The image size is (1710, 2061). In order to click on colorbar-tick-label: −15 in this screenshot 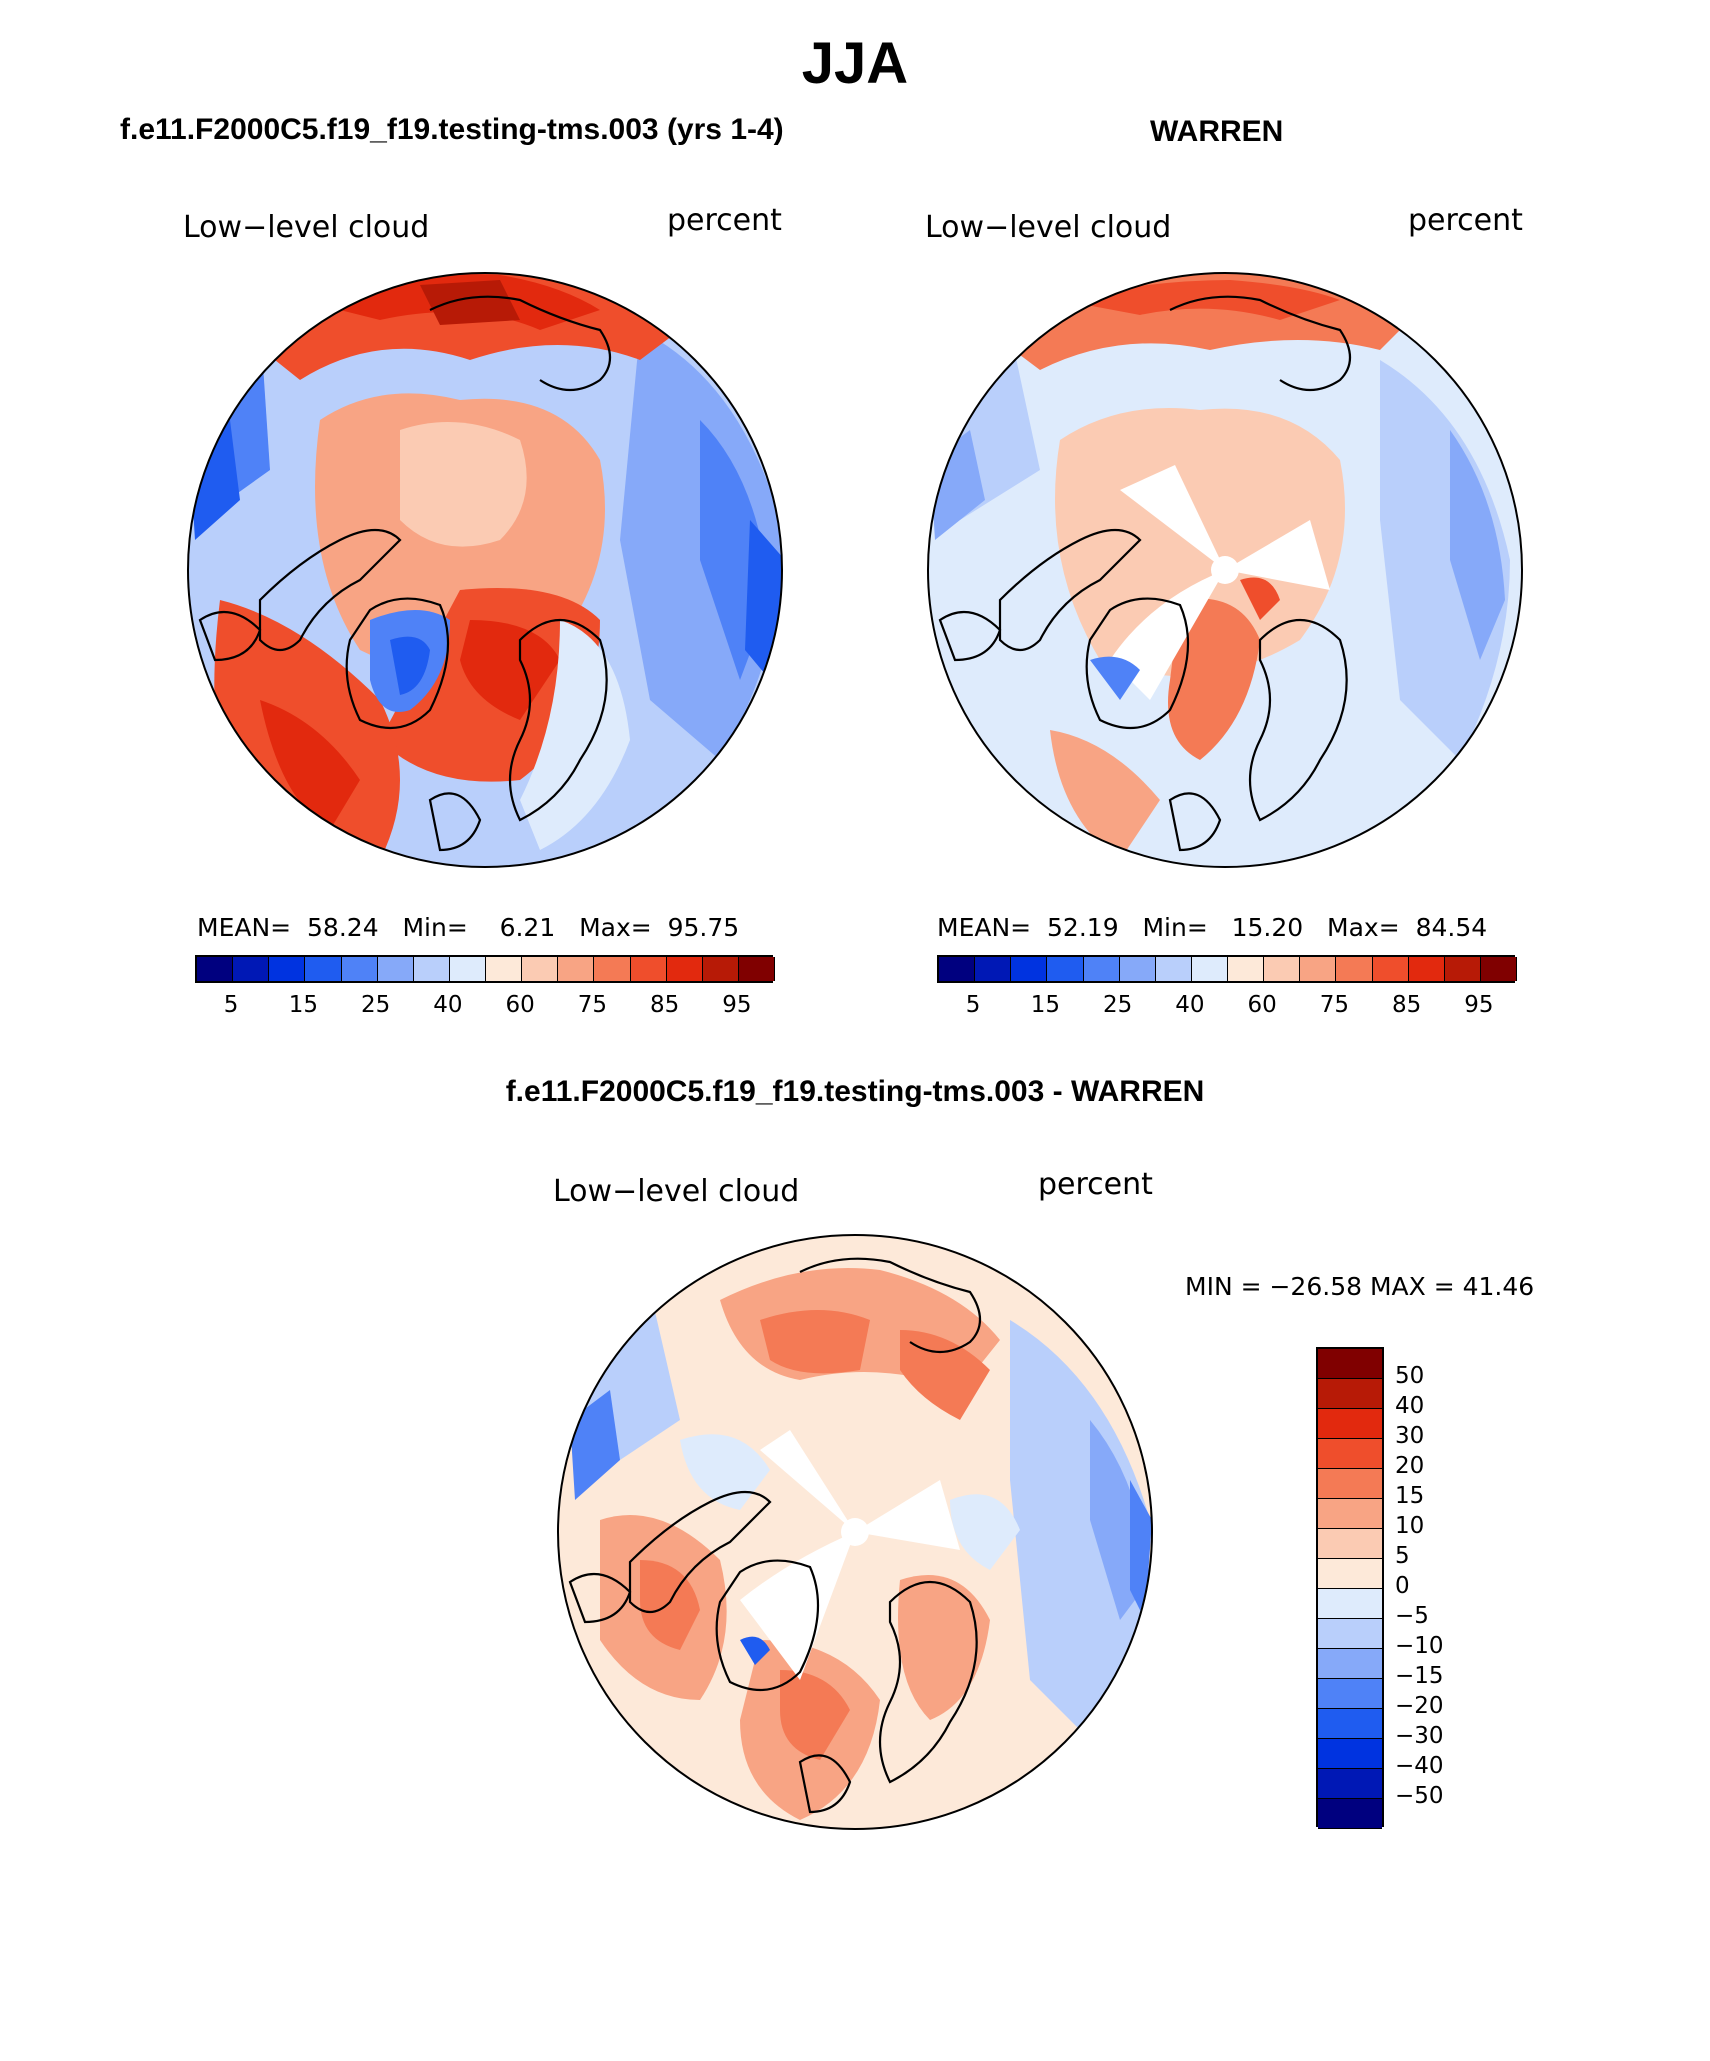, I will do `click(1419, 1676)`.